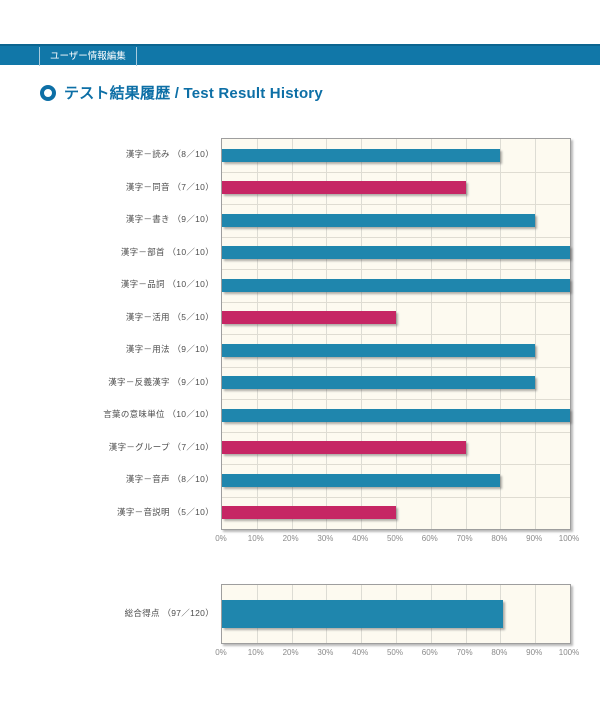 Image resolution: width=600 pixels, height=713 pixels. Describe the element at coordinates (169, 479) in the screenshot. I see `category-label: 漢字－音声 （8／10）` at that location.